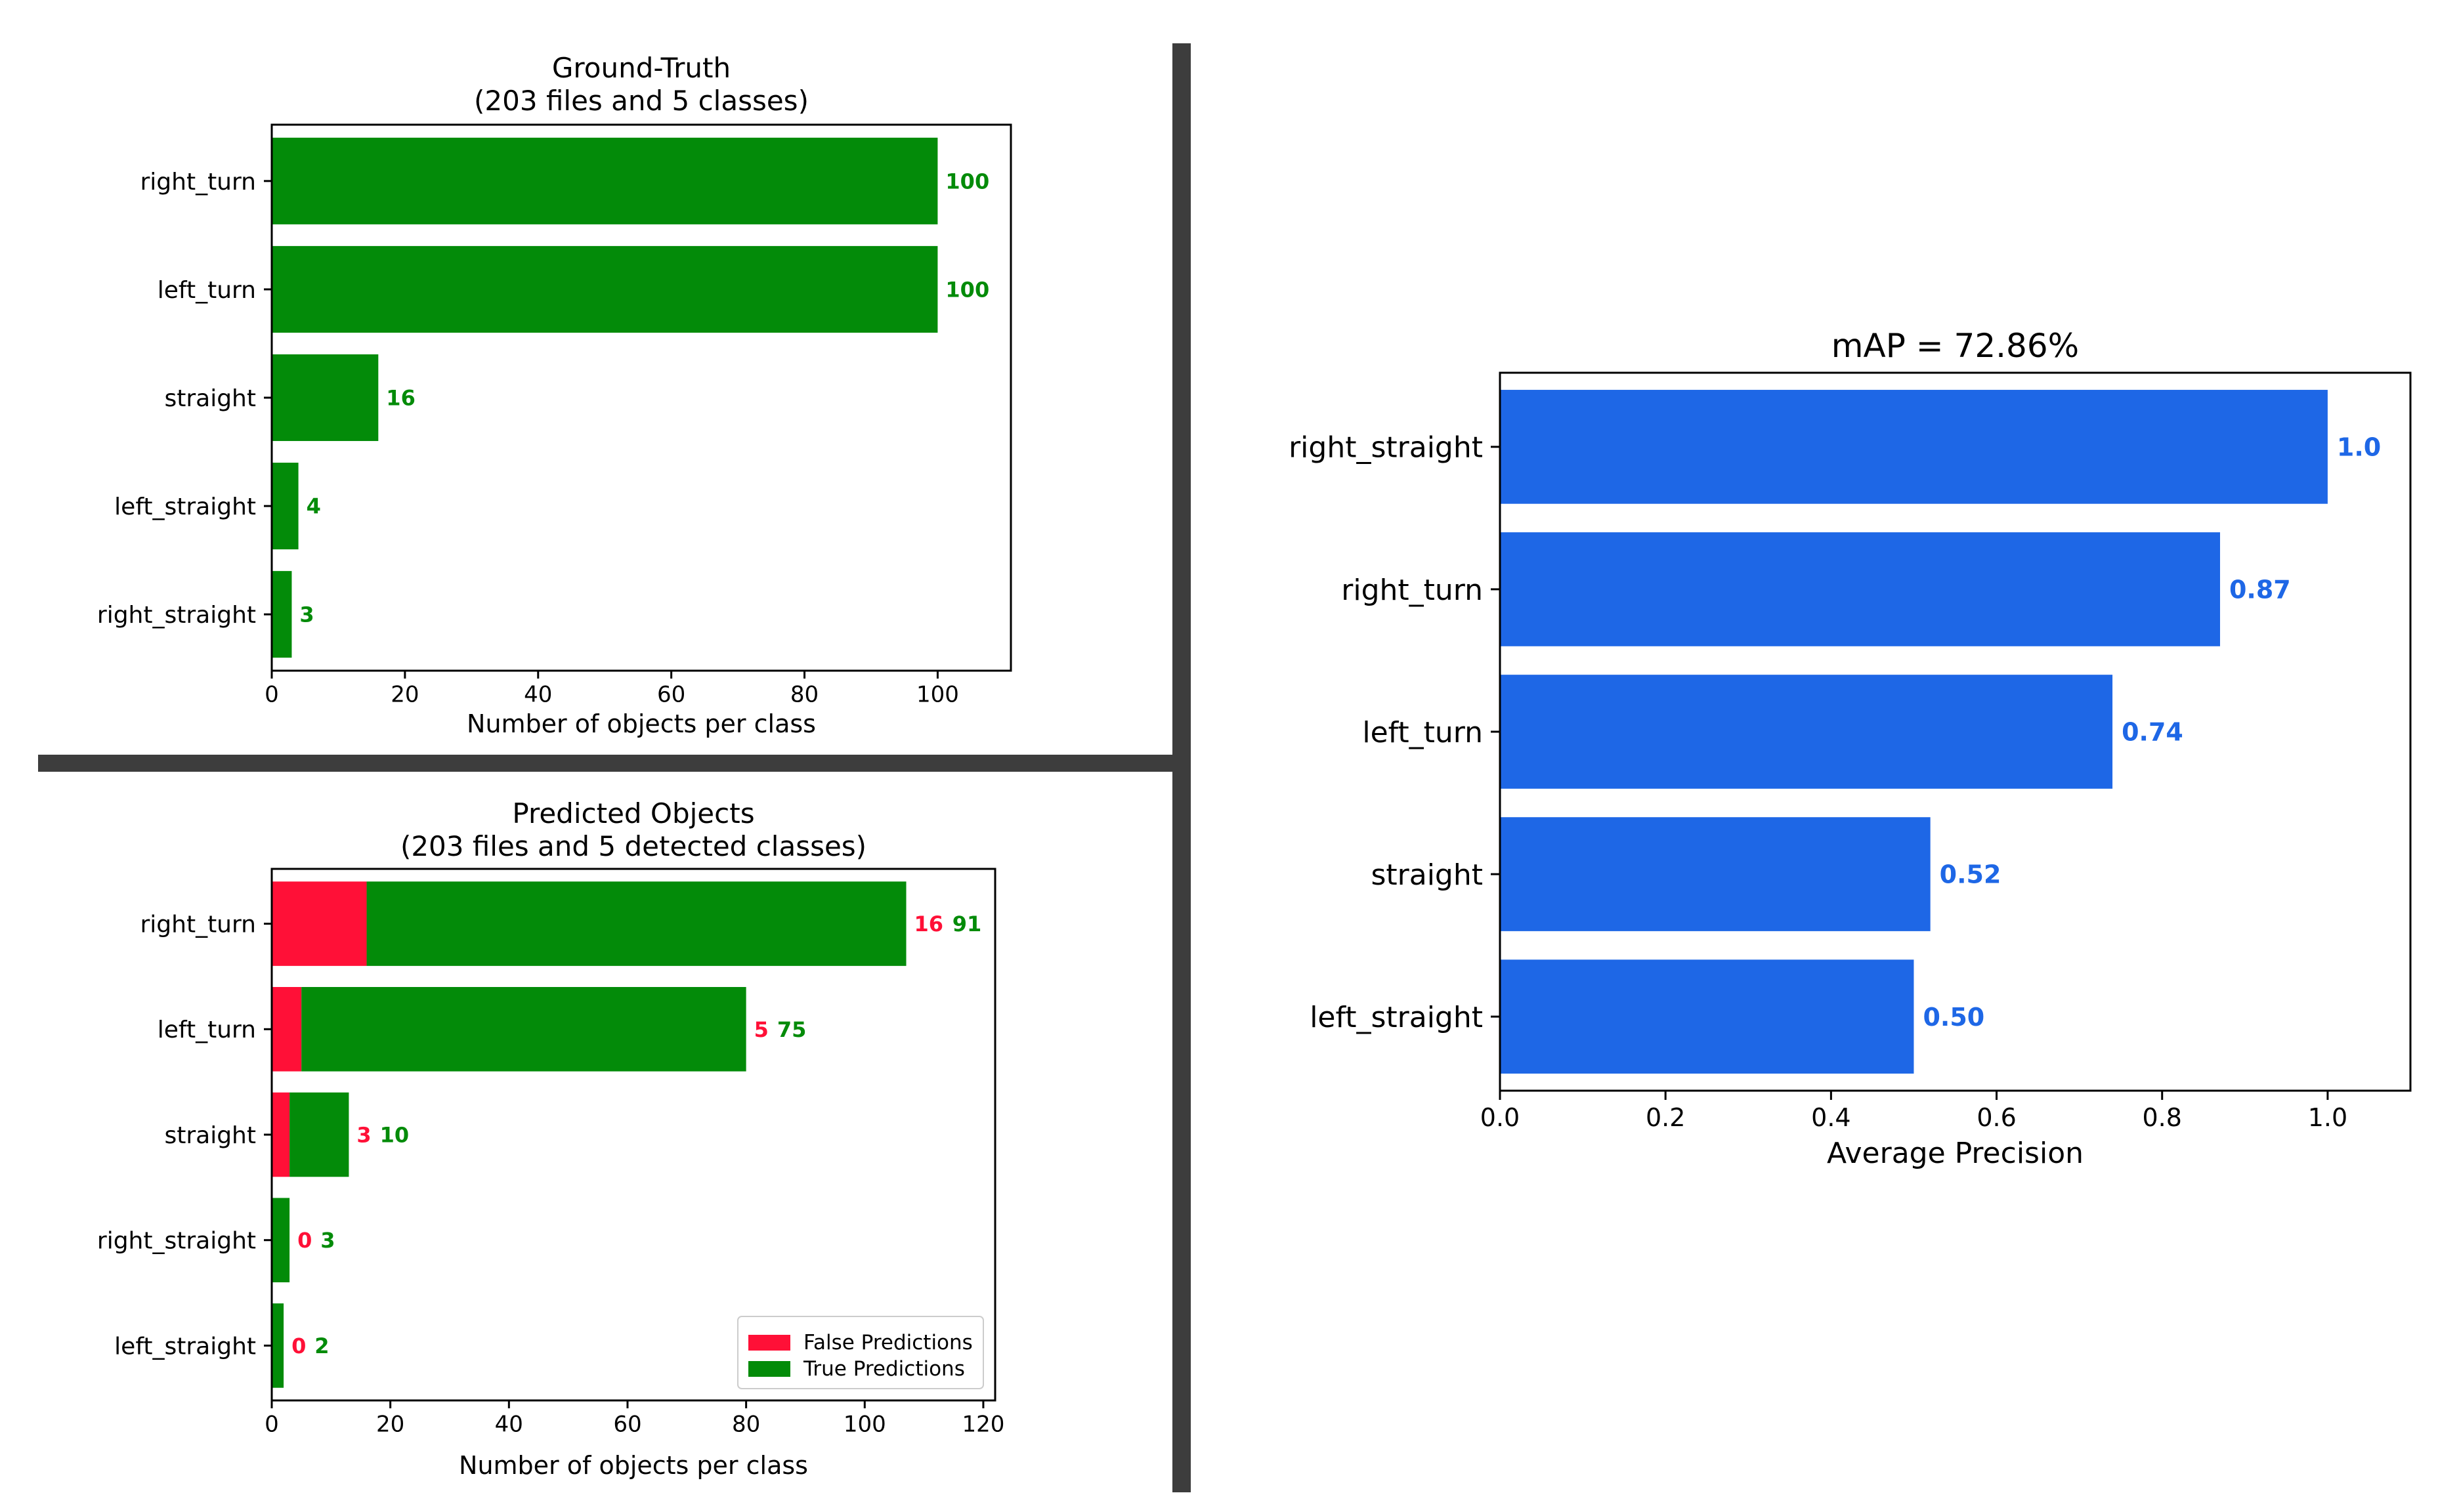 Image resolution: width=2438 pixels, height=1512 pixels. Describe the element at coordinates (633, 813) in the screenshot. I see `chart-title: Predicted Objects` at that location.